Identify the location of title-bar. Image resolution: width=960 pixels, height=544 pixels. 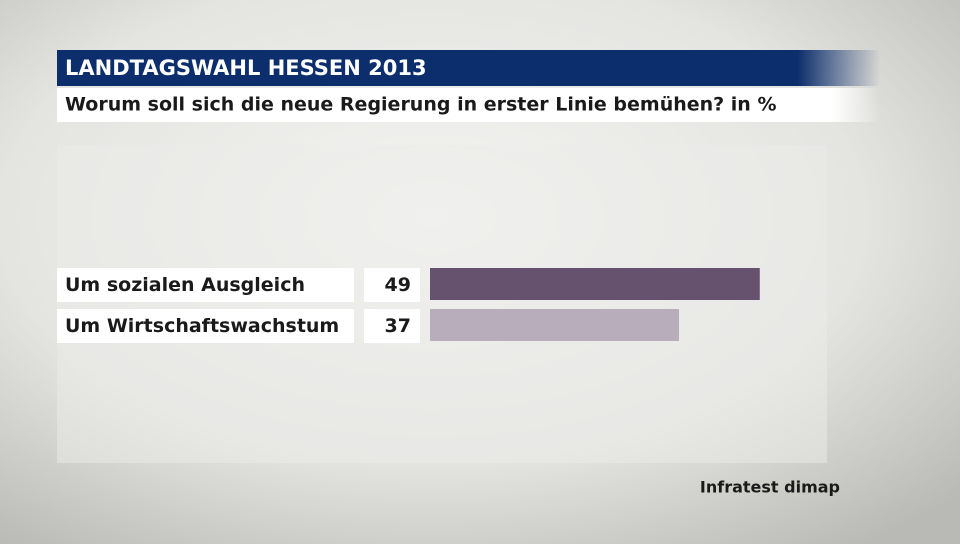
(468, 68).